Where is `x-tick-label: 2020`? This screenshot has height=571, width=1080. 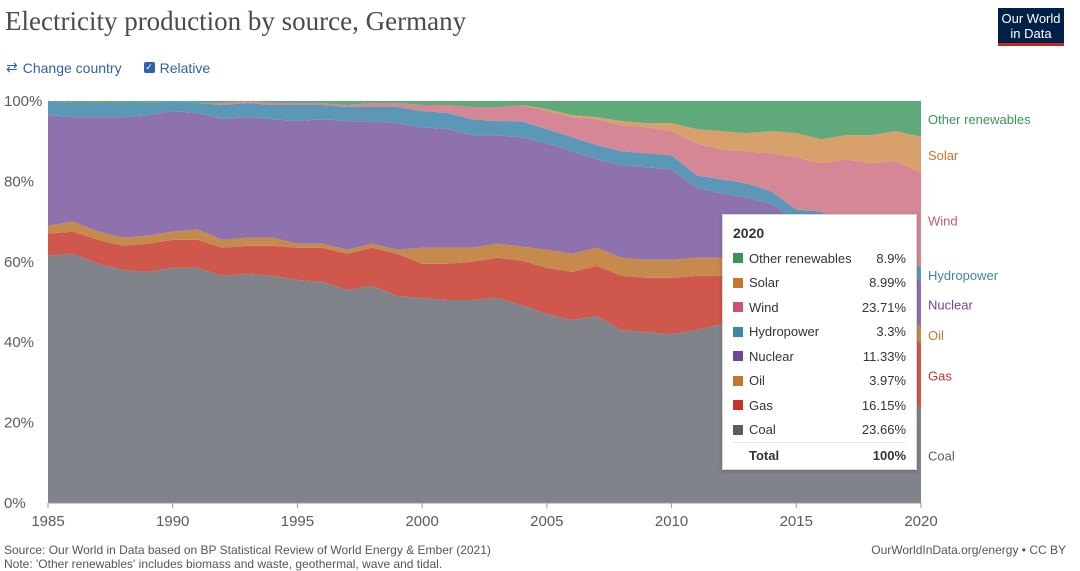 x-tick-label: 2020 is located at coordinates (920, 521).